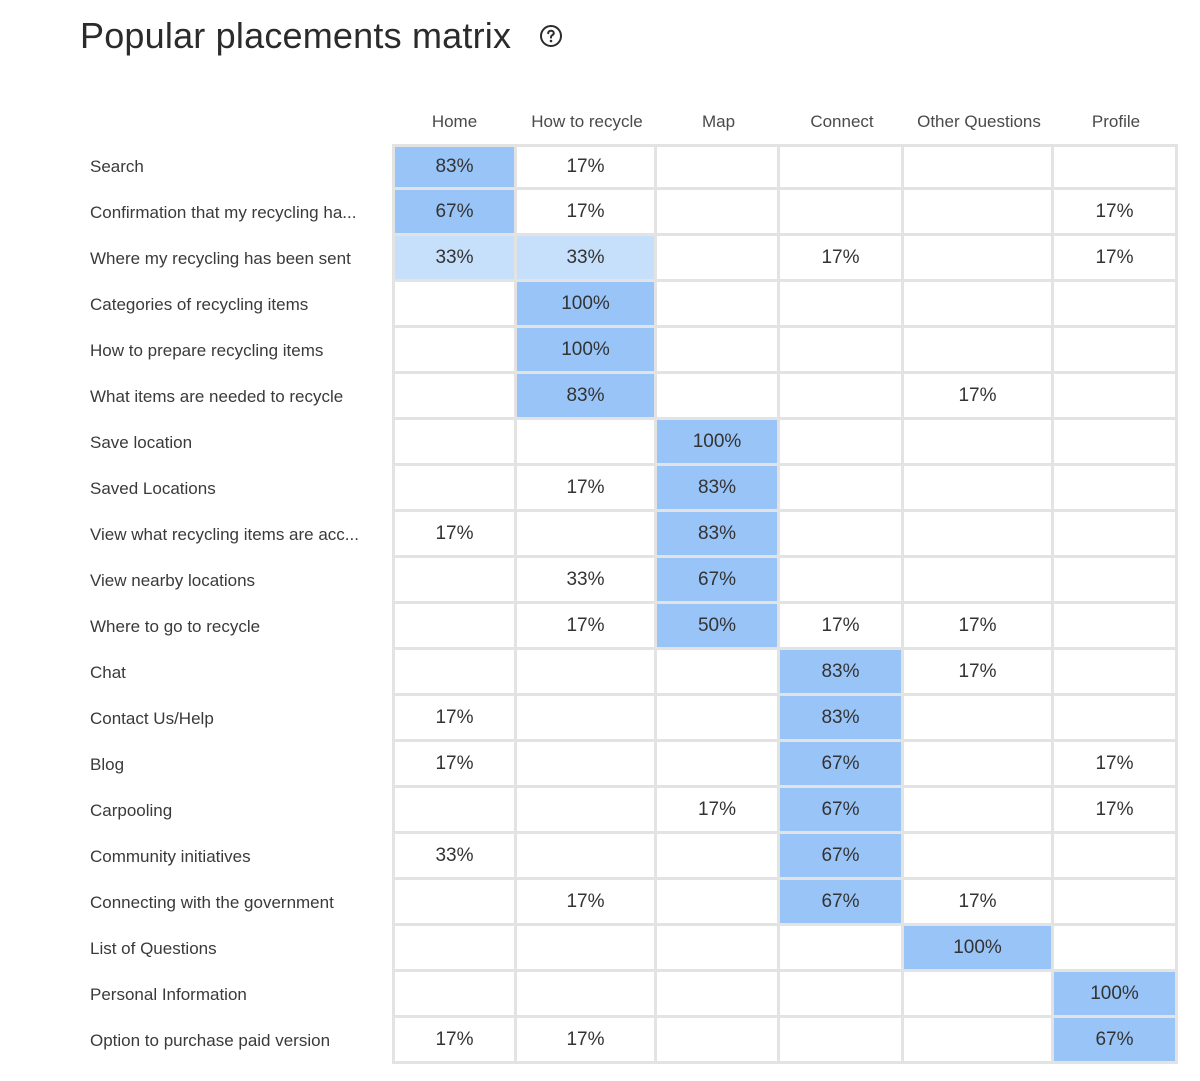 The image size is (1200, 1081). What do you see at coordinates (236, 122) in the screenshot?
I see `header-corner` at bounding box center [236, 122].